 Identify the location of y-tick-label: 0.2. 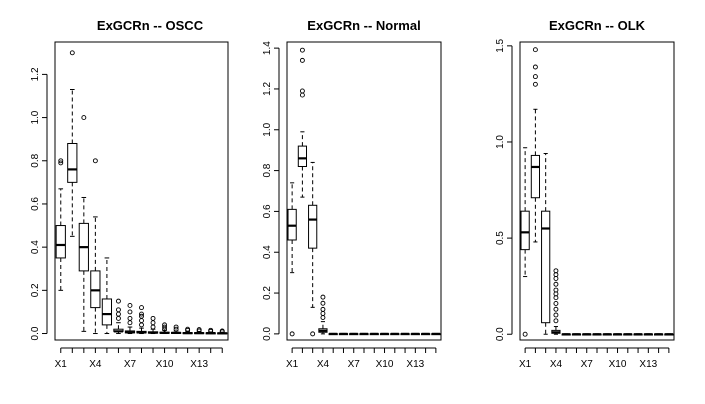
(267, 293).